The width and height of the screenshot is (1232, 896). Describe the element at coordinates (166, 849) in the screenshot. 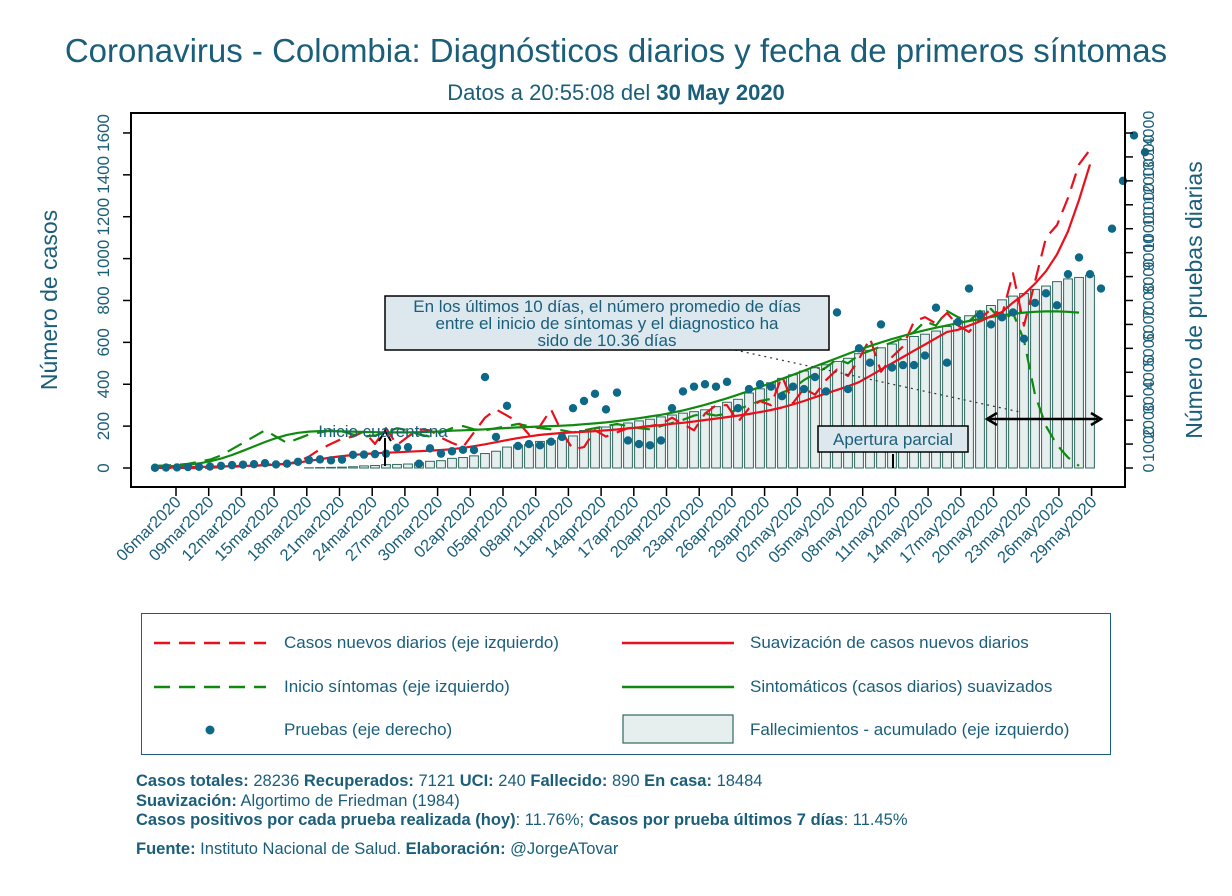

I see `footer-key: Fuente:` at that location.